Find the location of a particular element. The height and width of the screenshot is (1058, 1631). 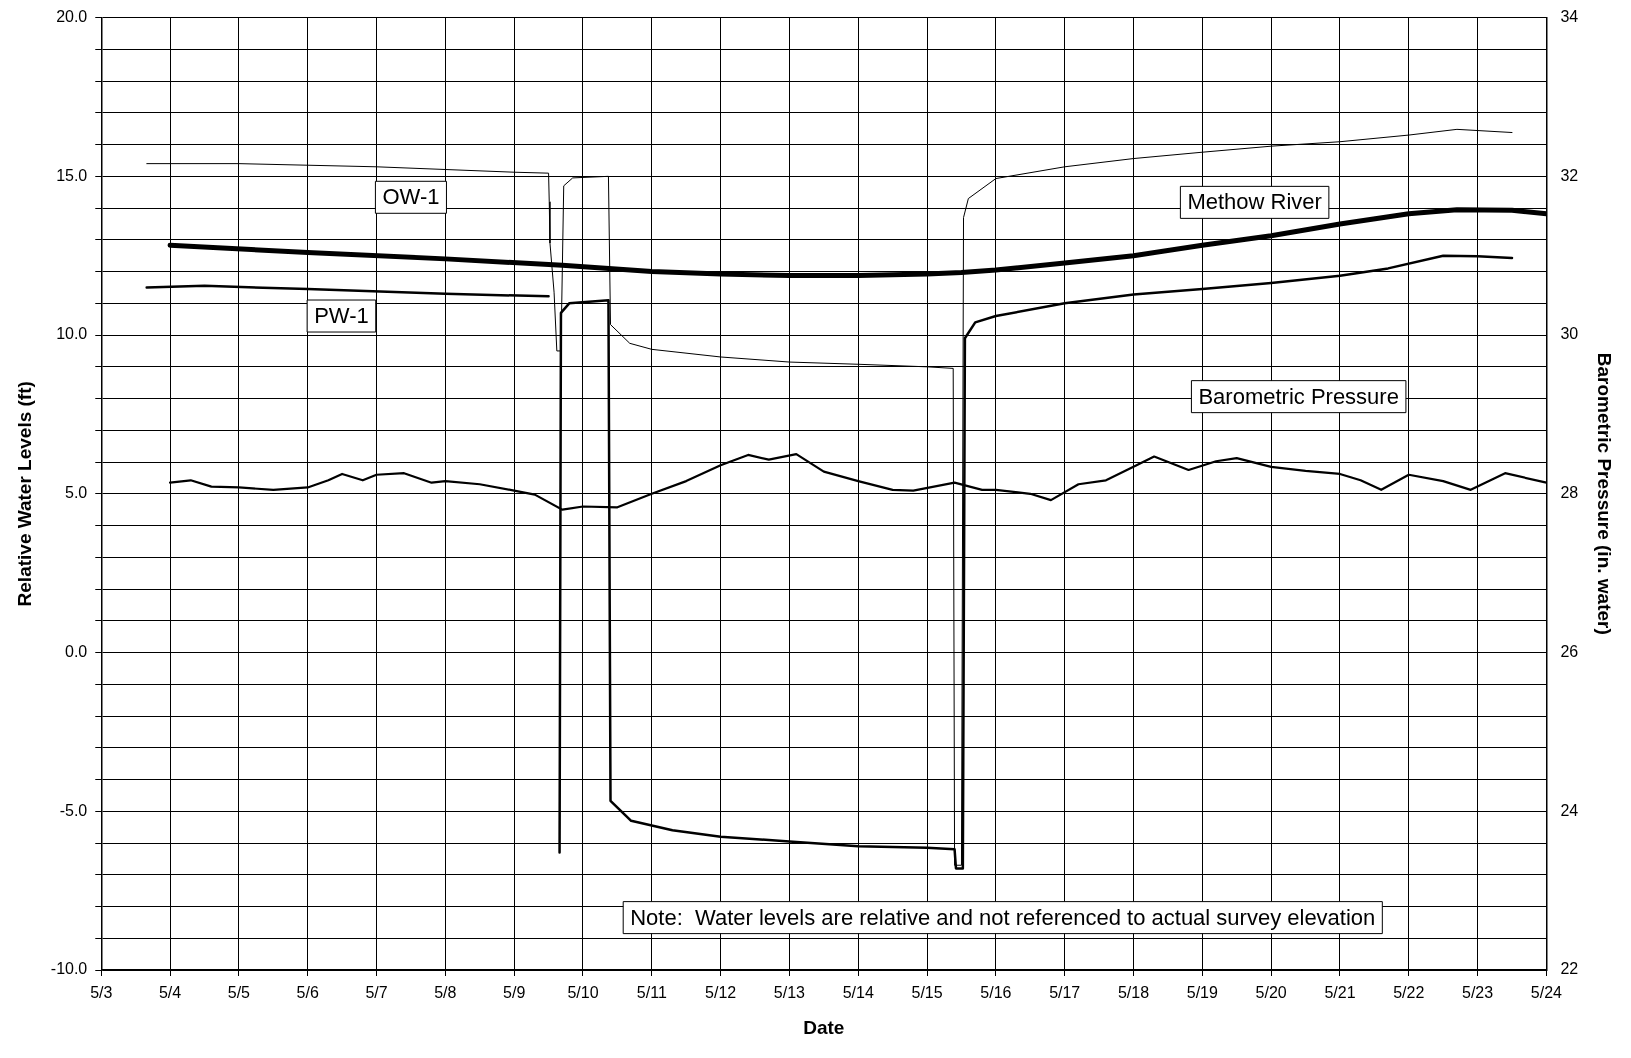

y2-tick-label: 30 is located at coordinates (1569, 334).